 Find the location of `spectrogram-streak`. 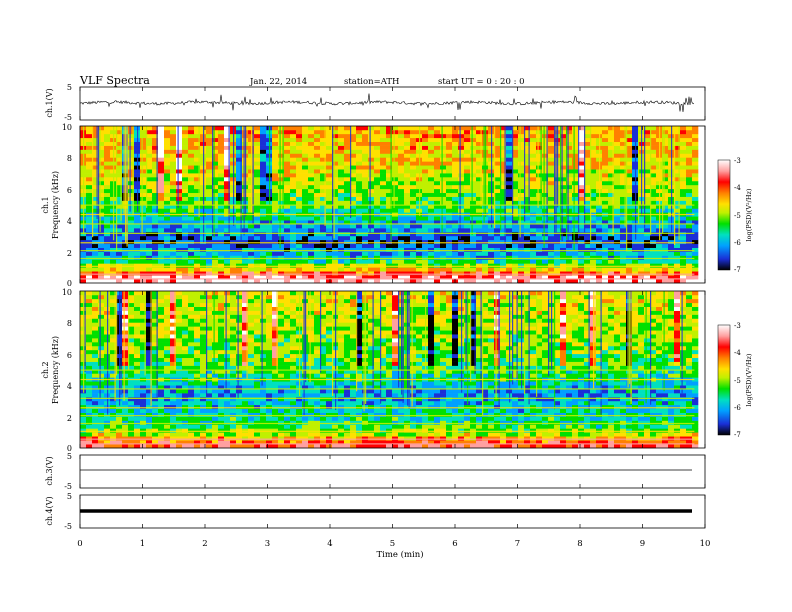

spectrogram-streak is located at coordinates (333, 184).